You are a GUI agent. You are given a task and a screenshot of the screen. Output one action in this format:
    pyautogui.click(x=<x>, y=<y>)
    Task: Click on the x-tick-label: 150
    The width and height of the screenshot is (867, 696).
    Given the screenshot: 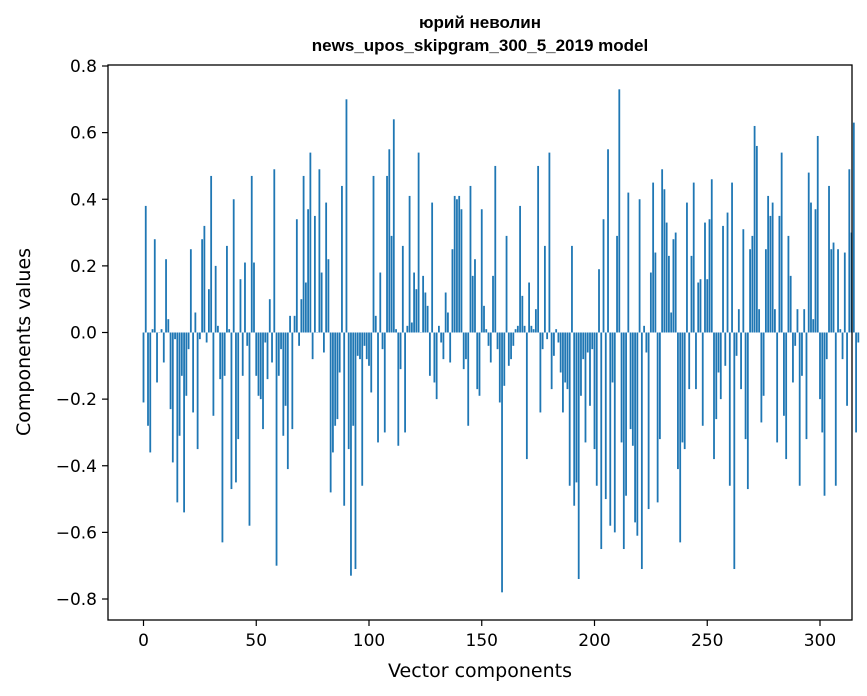 What is the action you would take?
    pyautogui.click(x=482, y=641)
    